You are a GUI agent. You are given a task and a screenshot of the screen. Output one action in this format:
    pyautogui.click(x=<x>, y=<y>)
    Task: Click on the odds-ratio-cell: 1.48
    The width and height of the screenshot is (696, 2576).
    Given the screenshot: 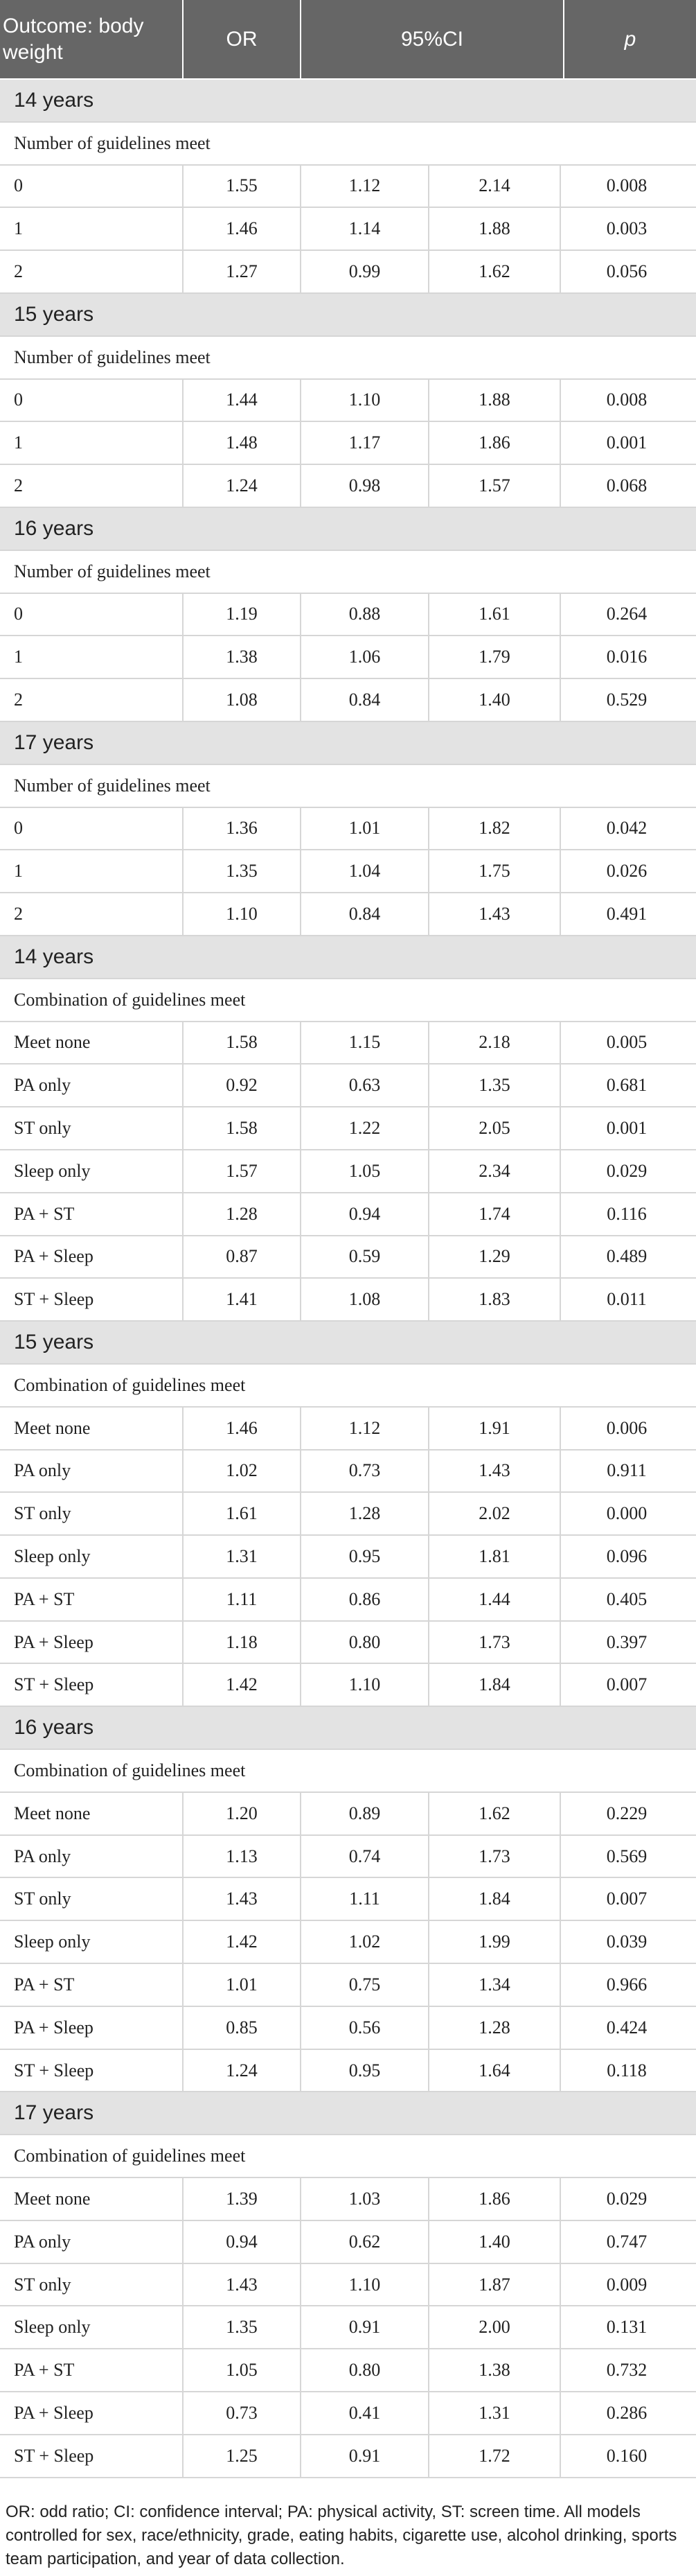 What is the action you would take?
    pyautogui.click(x=242, y=443)
    